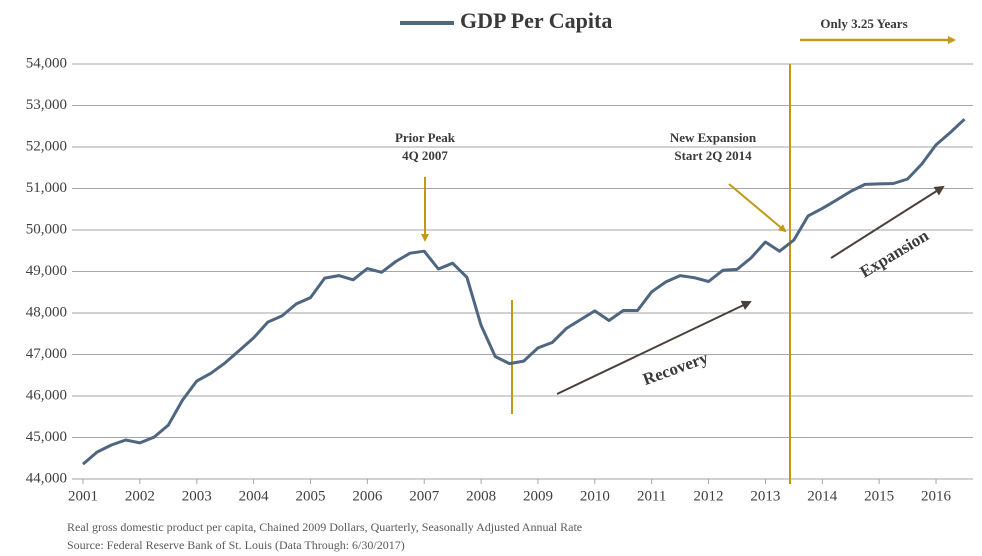 The width and height of the screenshot is (982, 556). Describe the element at coordinates (367, 496) in the screenshot. I see `x-tick-label: 2006` at that location.